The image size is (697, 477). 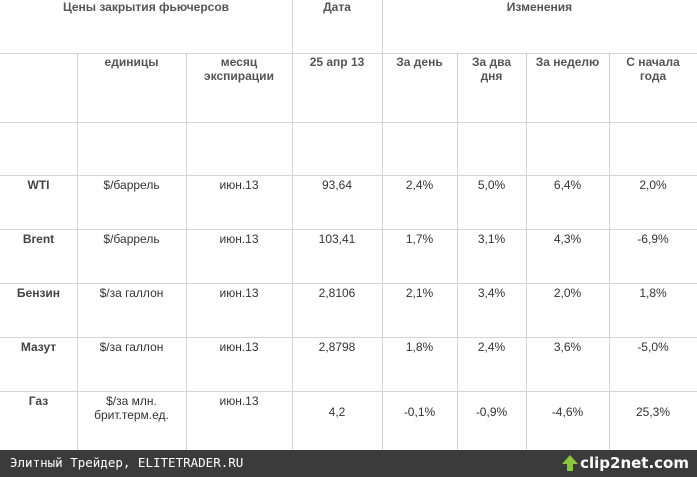 What do you see at coordinates (38, 239) in the screenshot?
I see `row-name: Brent` at bounding box center [38, 239].